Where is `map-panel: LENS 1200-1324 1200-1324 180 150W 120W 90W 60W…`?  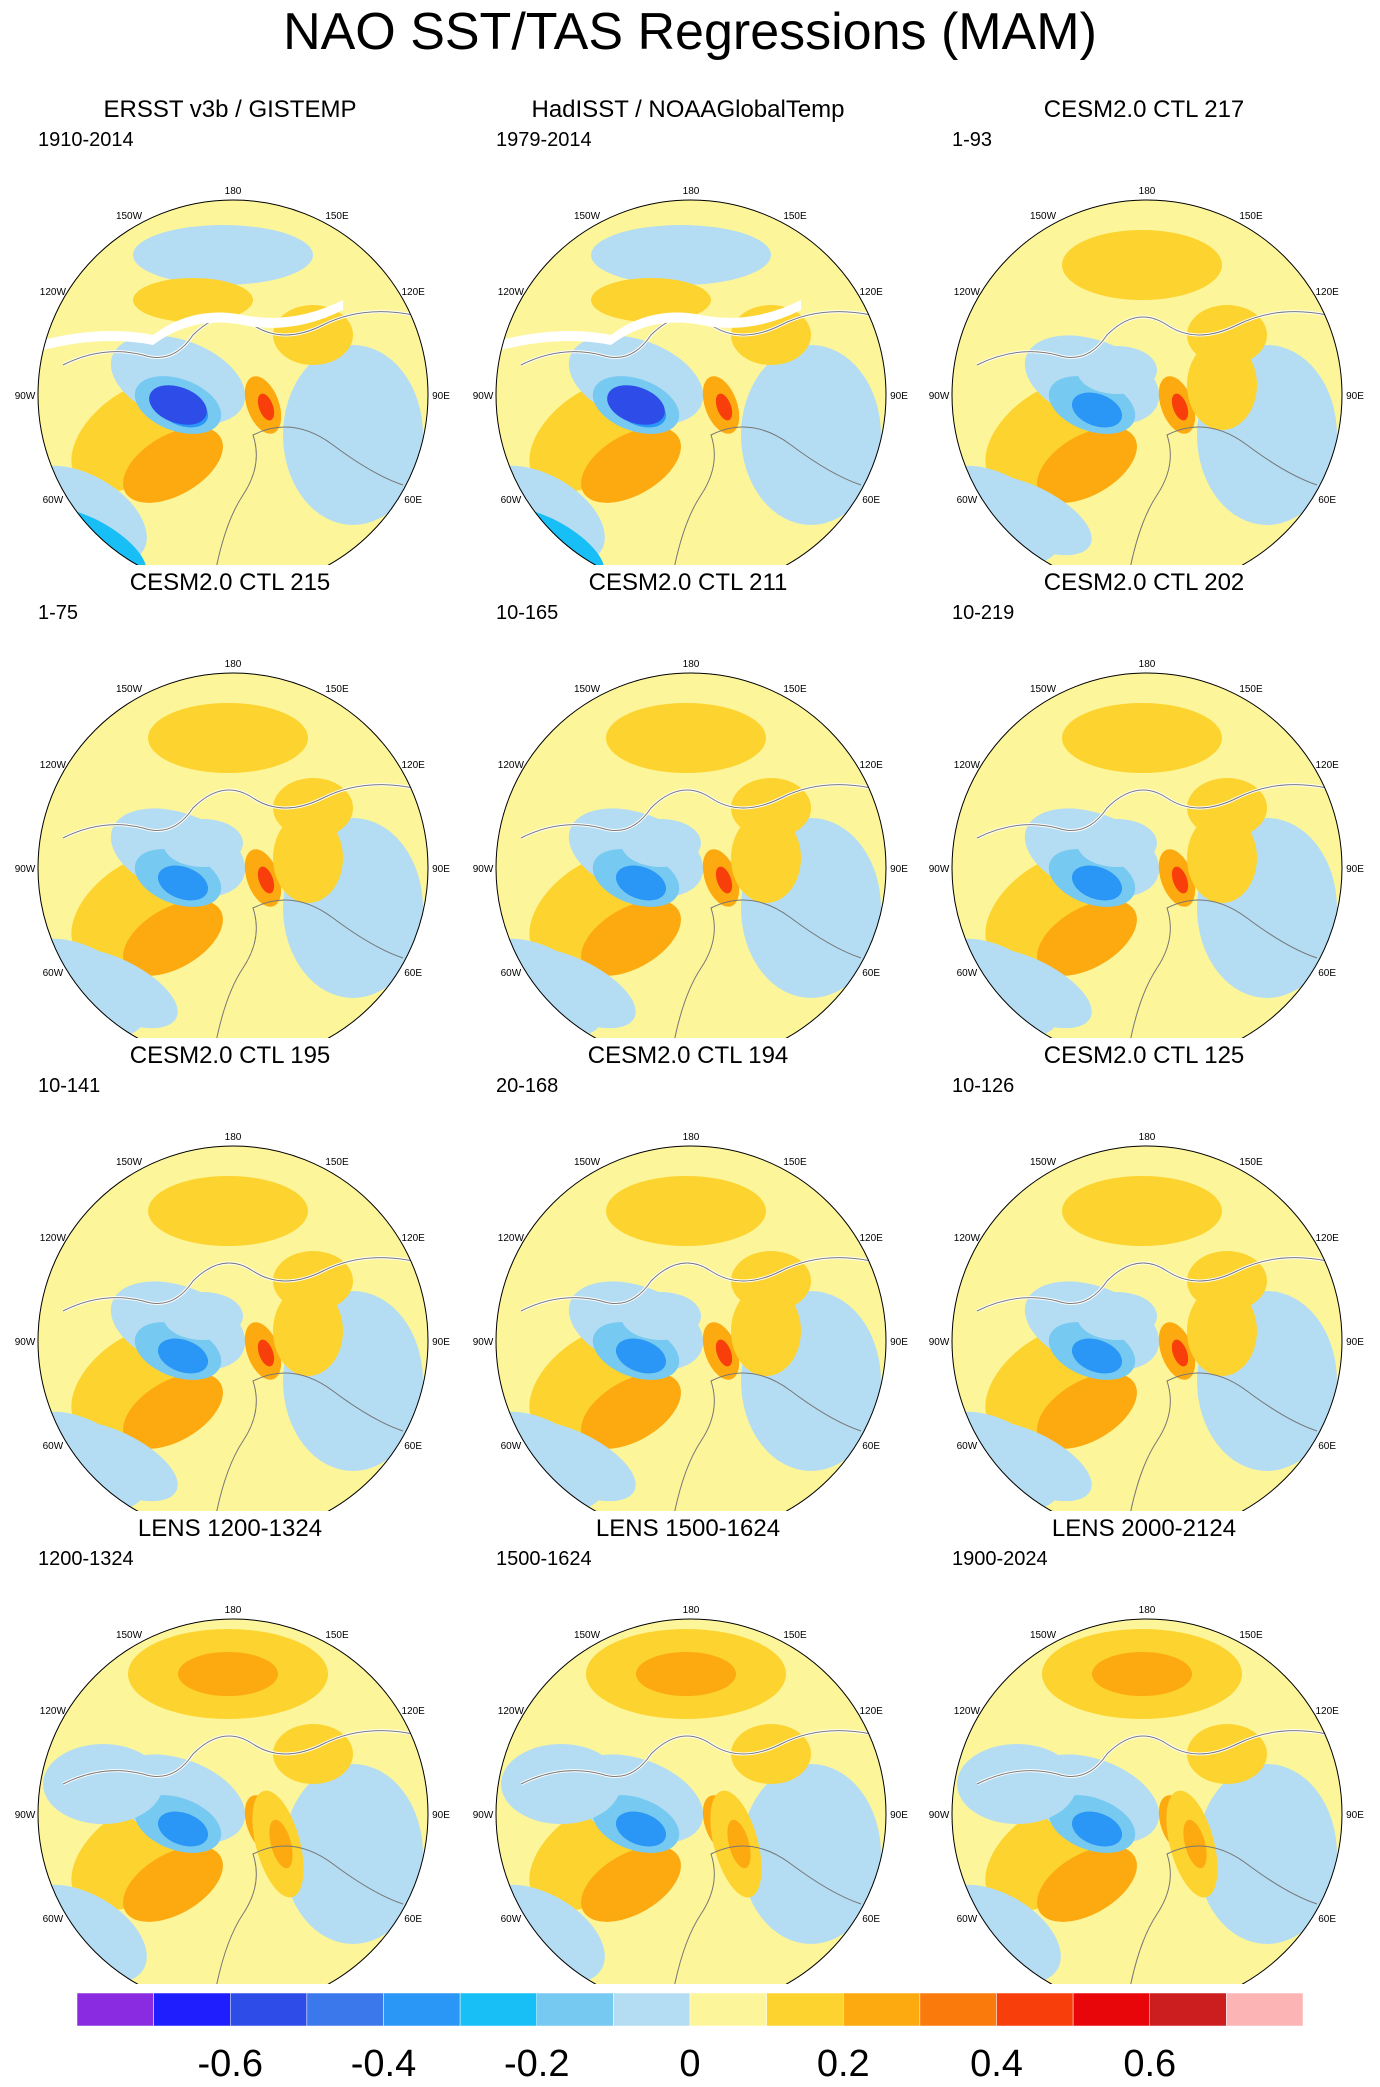 map-panel: LENS 1200-1324 1200-1324 180 150W 120W 90W 60W… is located at coordinates (230, 1749).